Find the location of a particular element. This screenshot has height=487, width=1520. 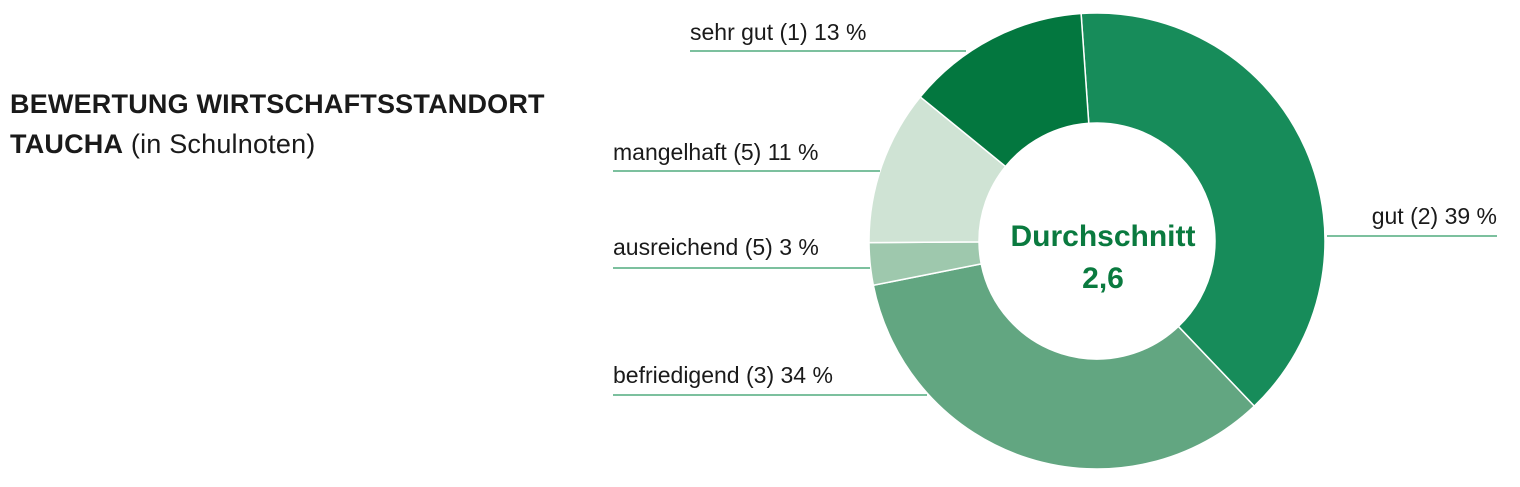

slice-label-1: befriedigend (3) 34 % is located at coordinates (723, 375).